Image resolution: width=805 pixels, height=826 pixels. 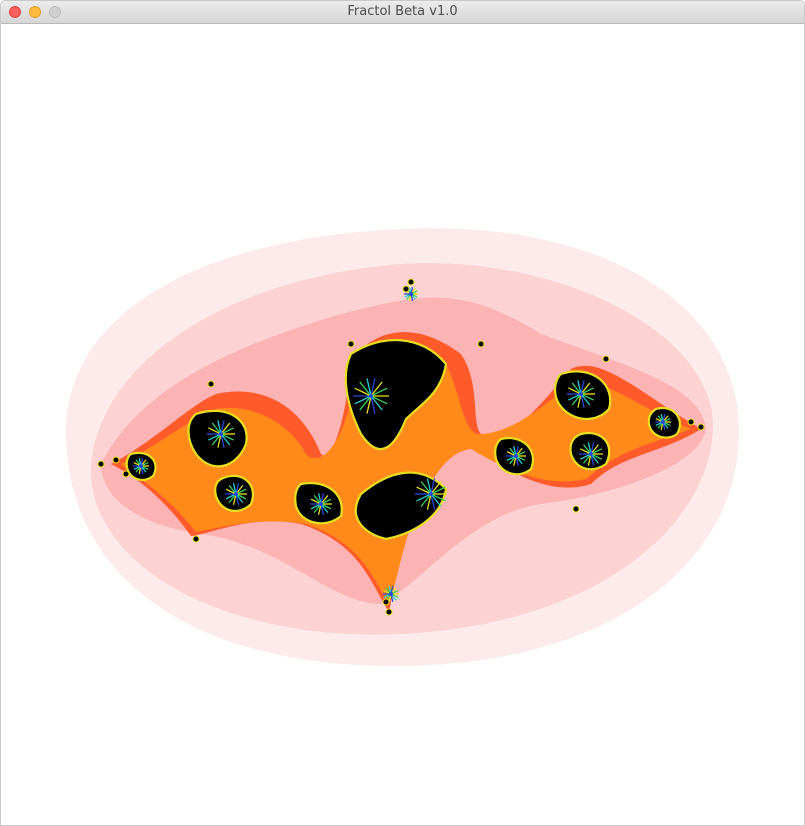 What do you see at coordinates (15, 12) in the screenshot?
I see `close-button` at bounding box center [15, 12].